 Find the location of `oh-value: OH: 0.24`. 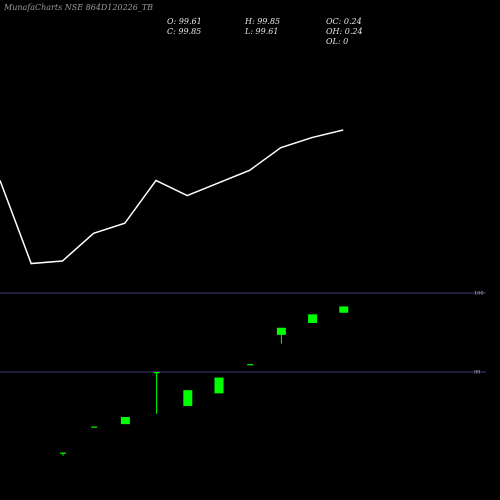

oh-value: OH: 0.24 is located at coordinates (344, 31).